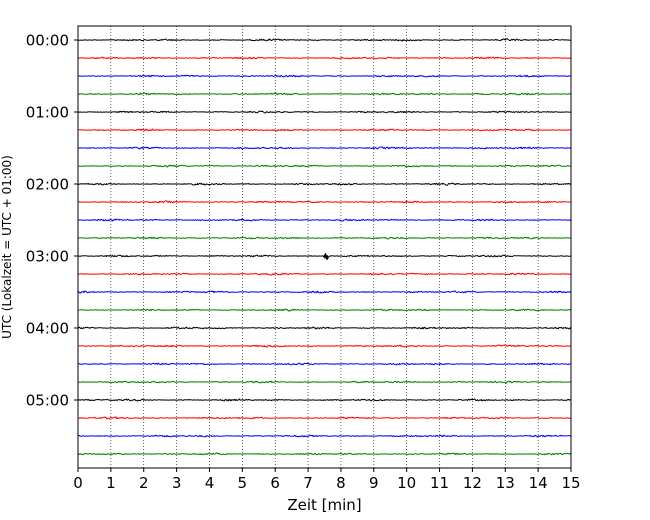 The width and height of the screenshot is (650, 520). Describe the element at coordinates (7, 247) in the screenshot. I see `y-axis-label: UTC (Lokalzeit = UTC + 01:00)` at that location.